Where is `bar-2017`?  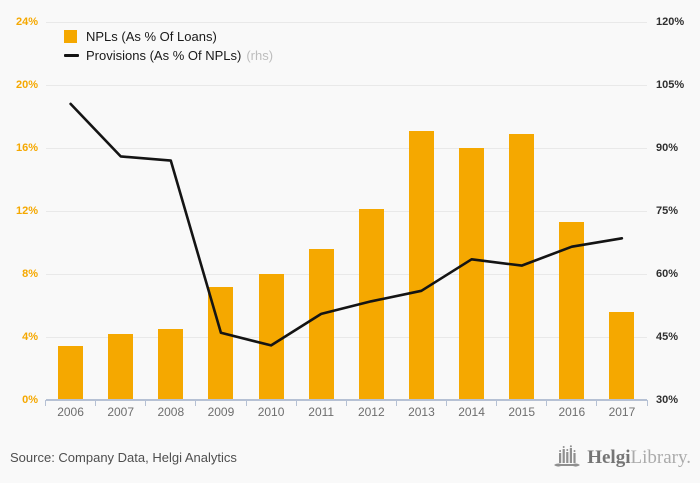
bar-2017 is located at coordinates (622, 355).